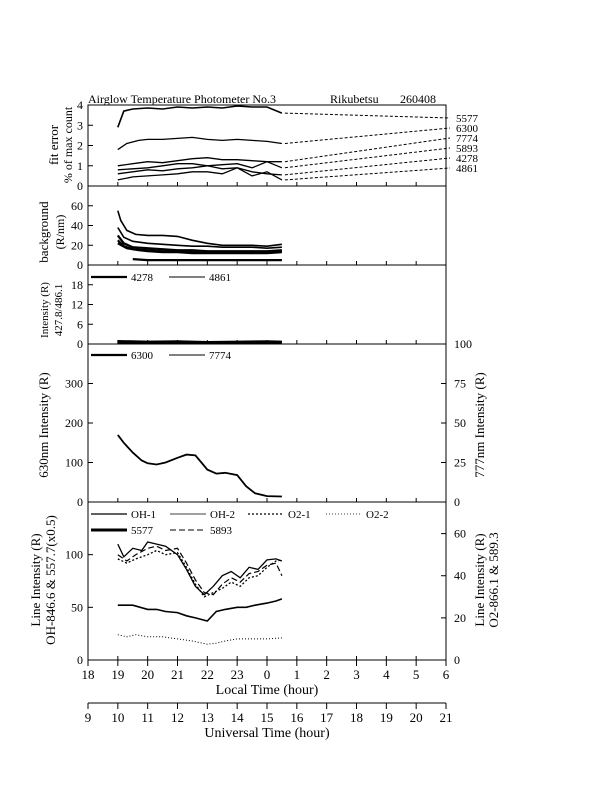 Image resolution: width=612 pixels, height=792 pixels. I want to click on local-tick-label: 21, so click(177, 674).